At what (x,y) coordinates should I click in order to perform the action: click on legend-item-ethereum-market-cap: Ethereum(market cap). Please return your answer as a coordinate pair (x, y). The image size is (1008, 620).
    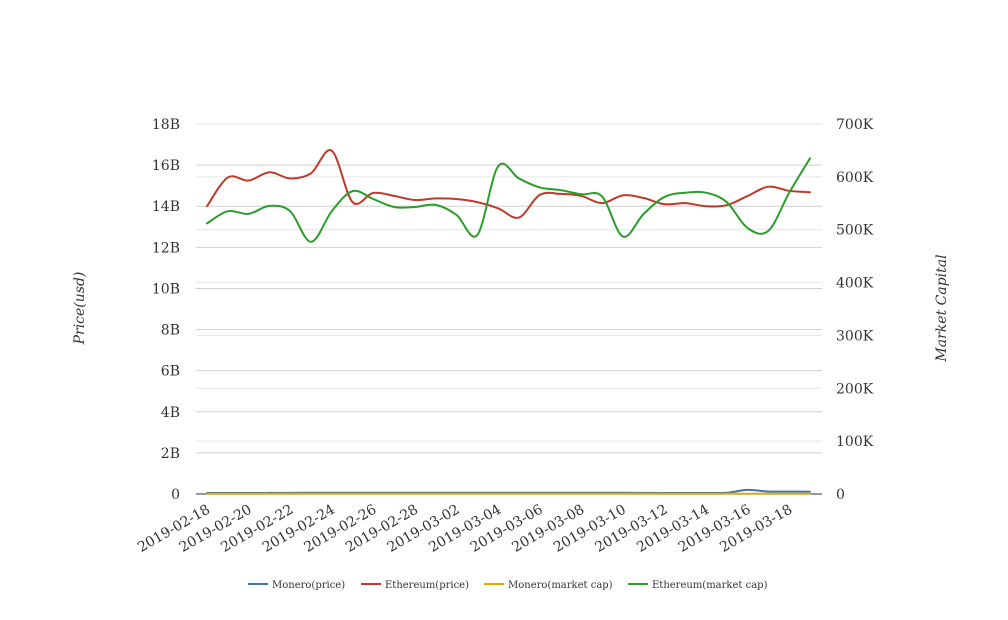
    Looking at the image, I should click on (698, 585).